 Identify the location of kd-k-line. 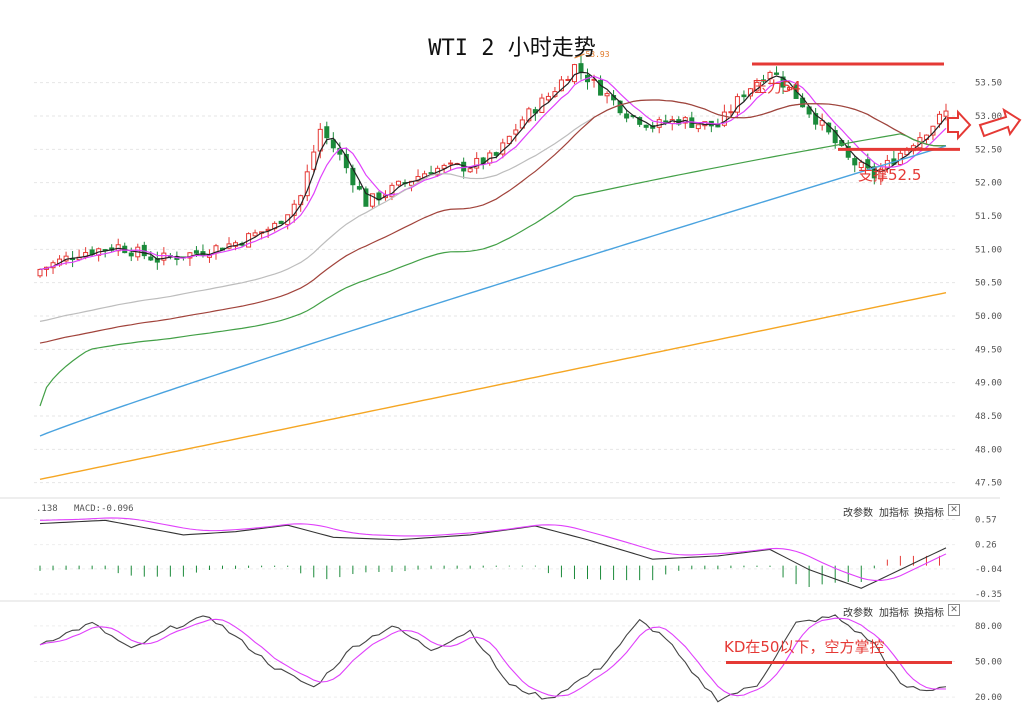
(493, 658).